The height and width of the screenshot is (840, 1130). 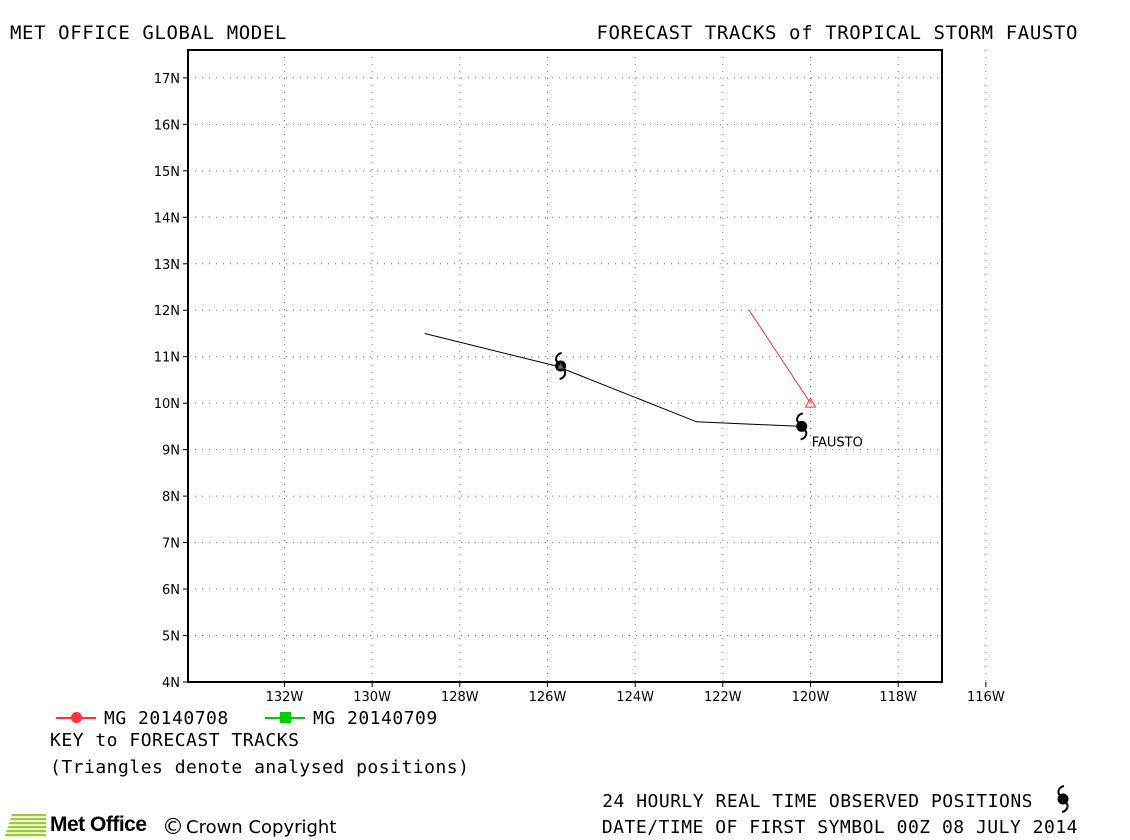 I want to click on lat-tick-label: 4N, so click(x=171, y=683).